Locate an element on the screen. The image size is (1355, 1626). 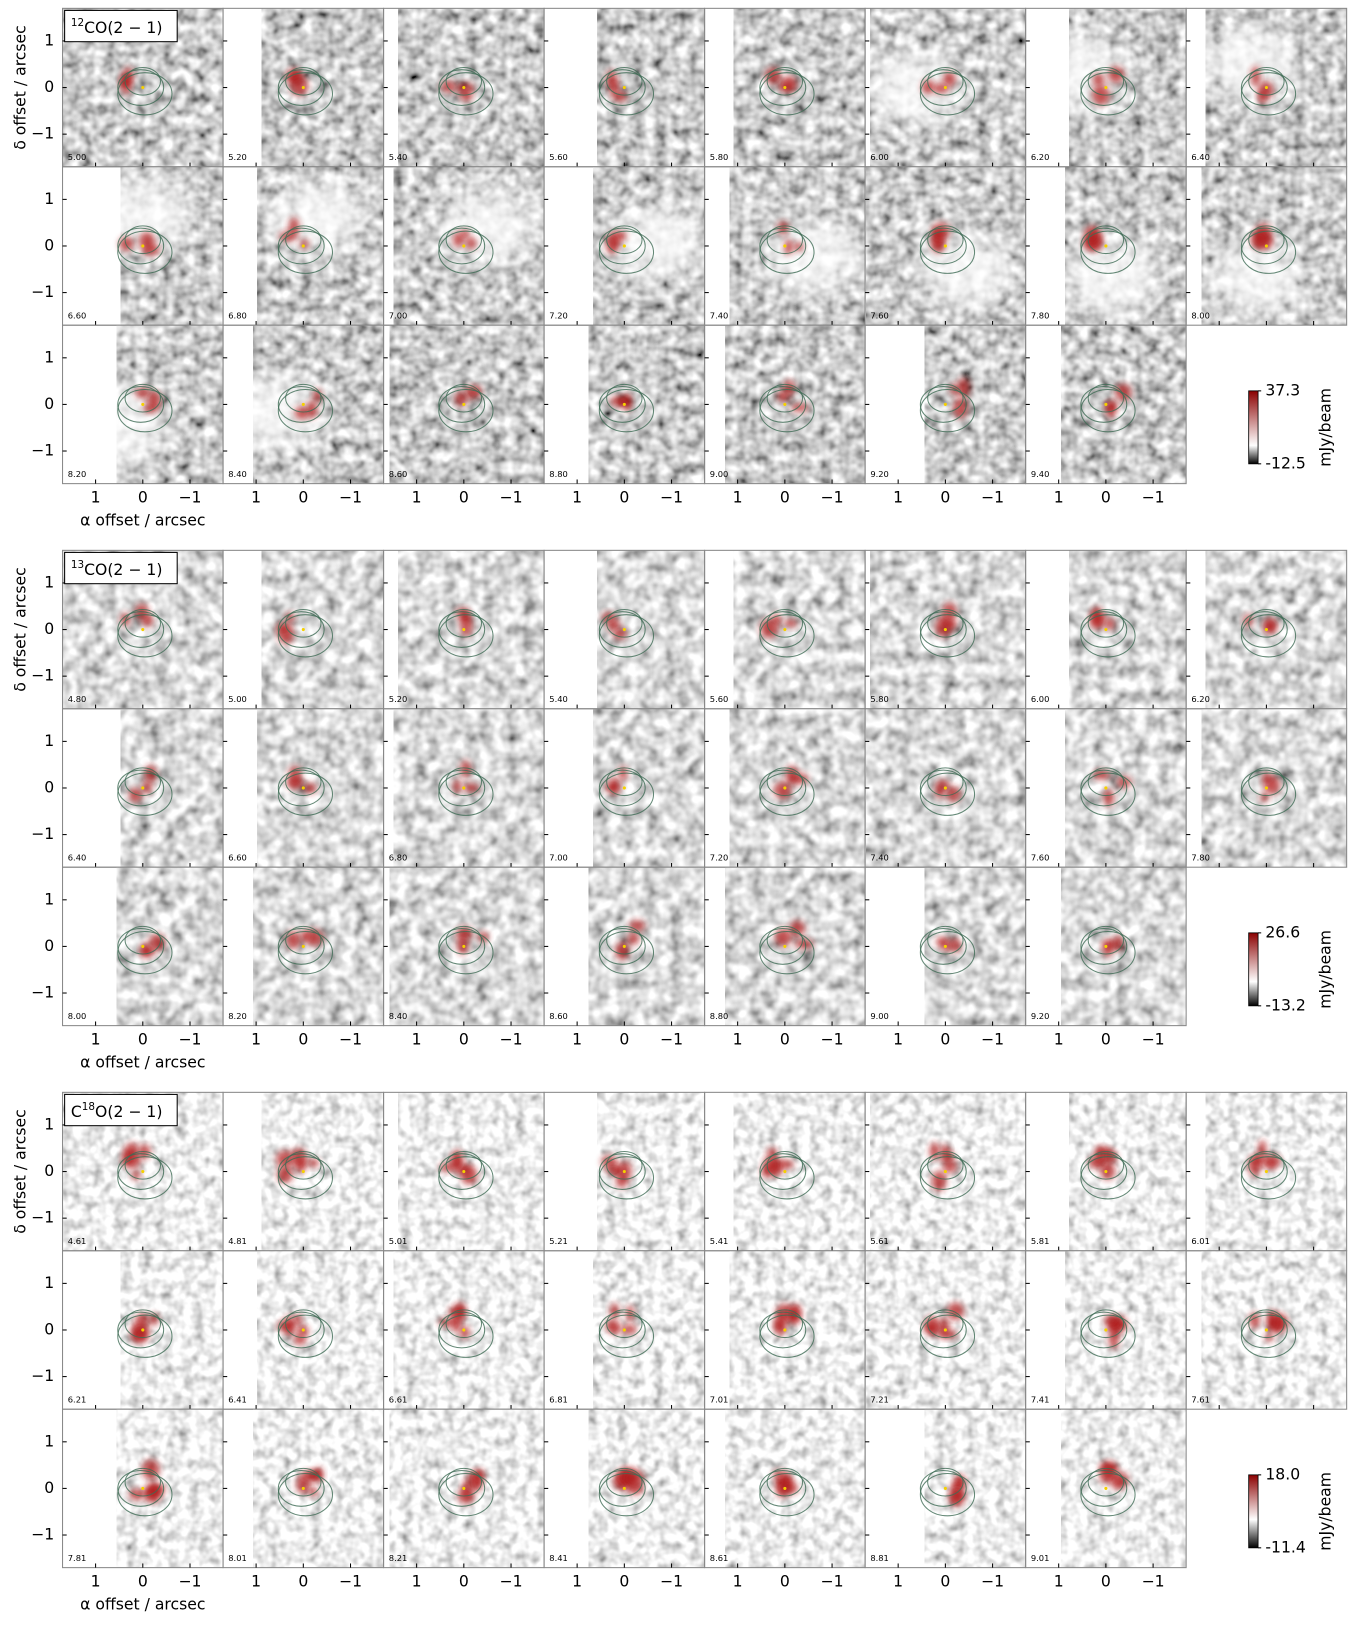
colorbar-tick-label: -13.2 is located at coordinates (1285, 1004).